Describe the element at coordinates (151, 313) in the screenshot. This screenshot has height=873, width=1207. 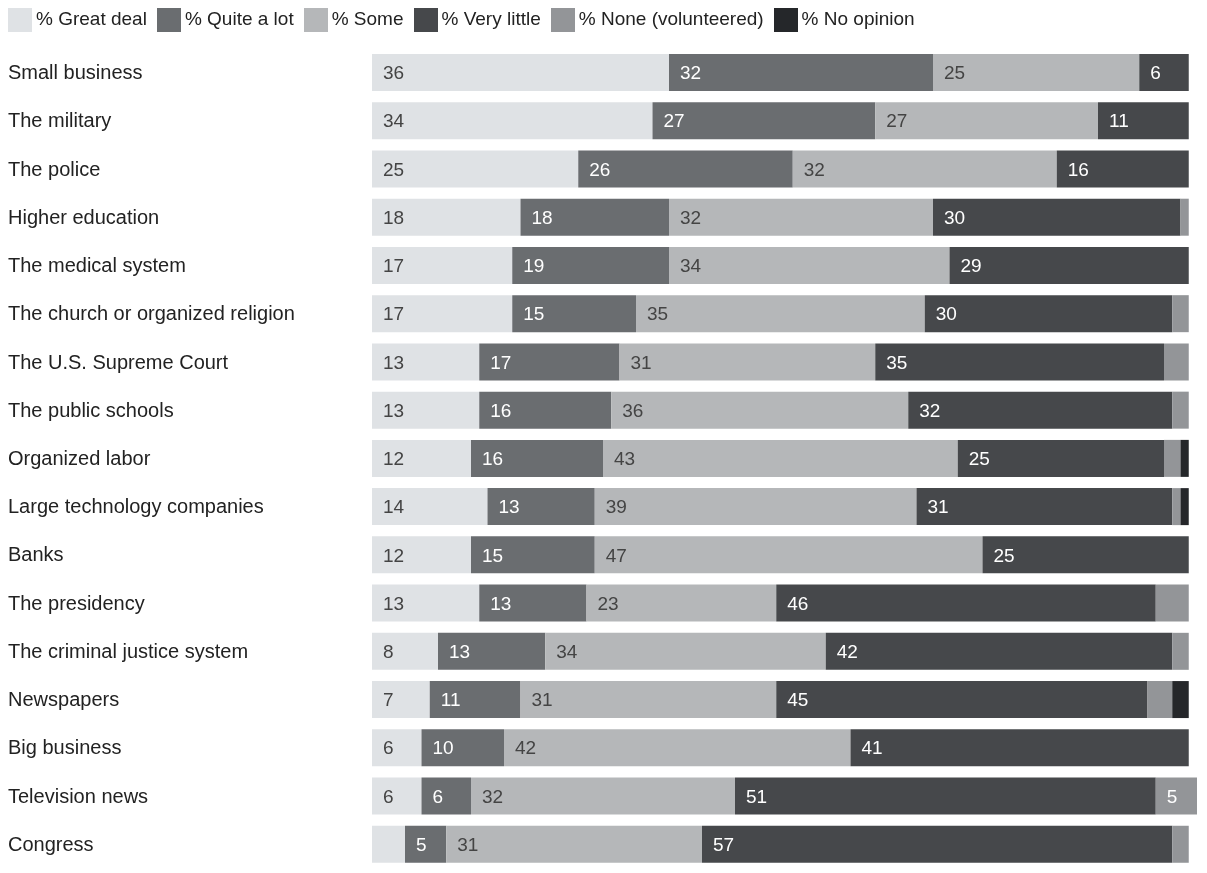
I see `y-tick-label: The church or organized religion` at that location.